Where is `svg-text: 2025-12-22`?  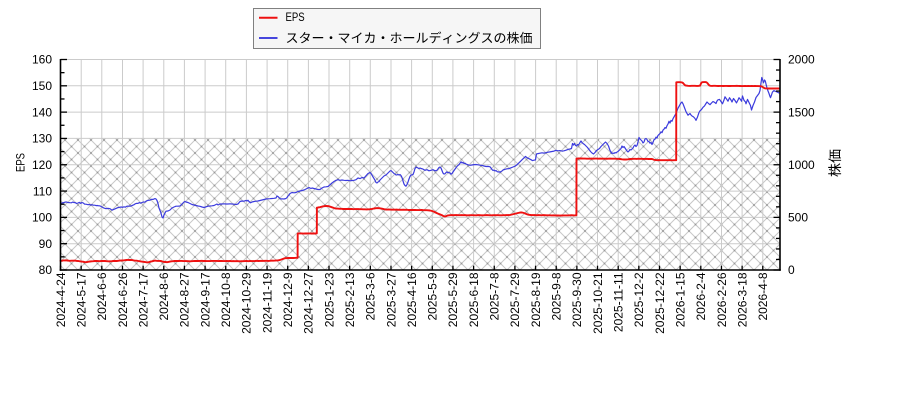
svg-text: 2025-12-22 is located at coordinates (660, 303).